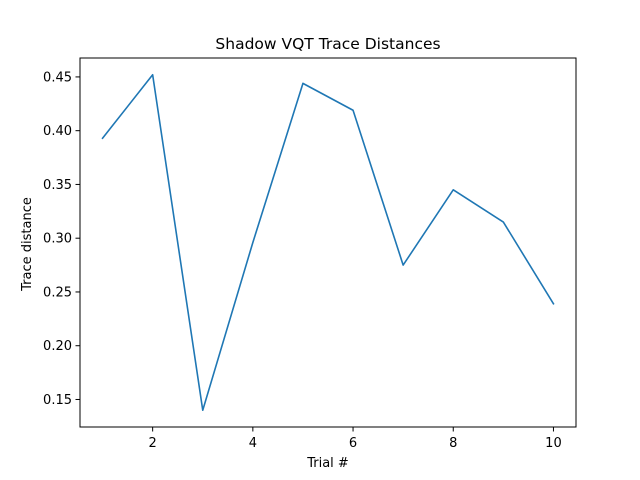  I want to click on x-tick-label-2: 6, so click(353, 443).